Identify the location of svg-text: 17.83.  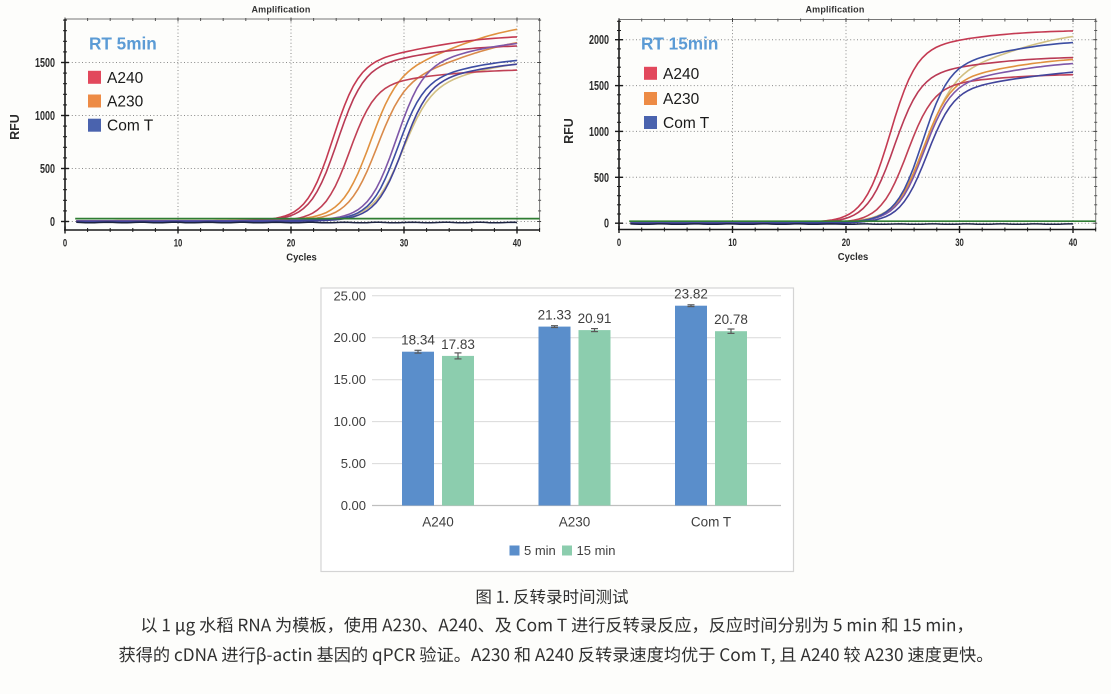
(458, 344).